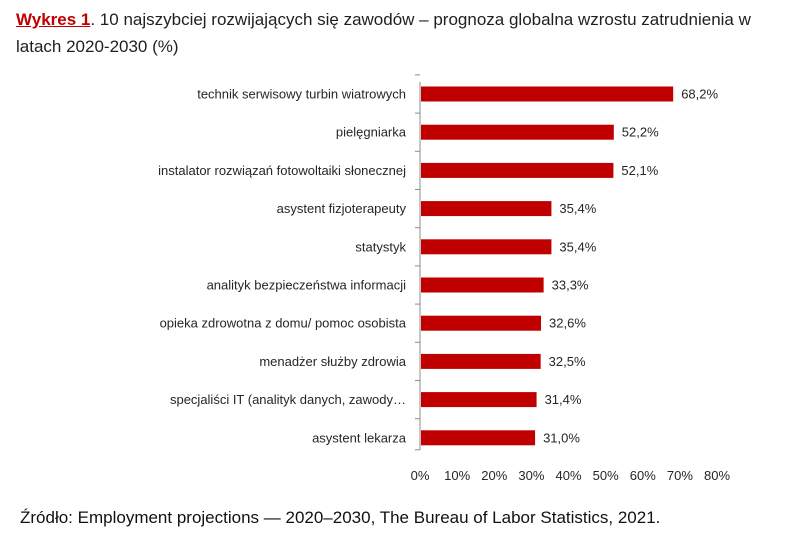 The width and height of the screenshot is (798, 551). What do you see at coordinates (563, 399) in the screenshot?
I see `data-label: 31,4%` at bounding box center [563, 399].